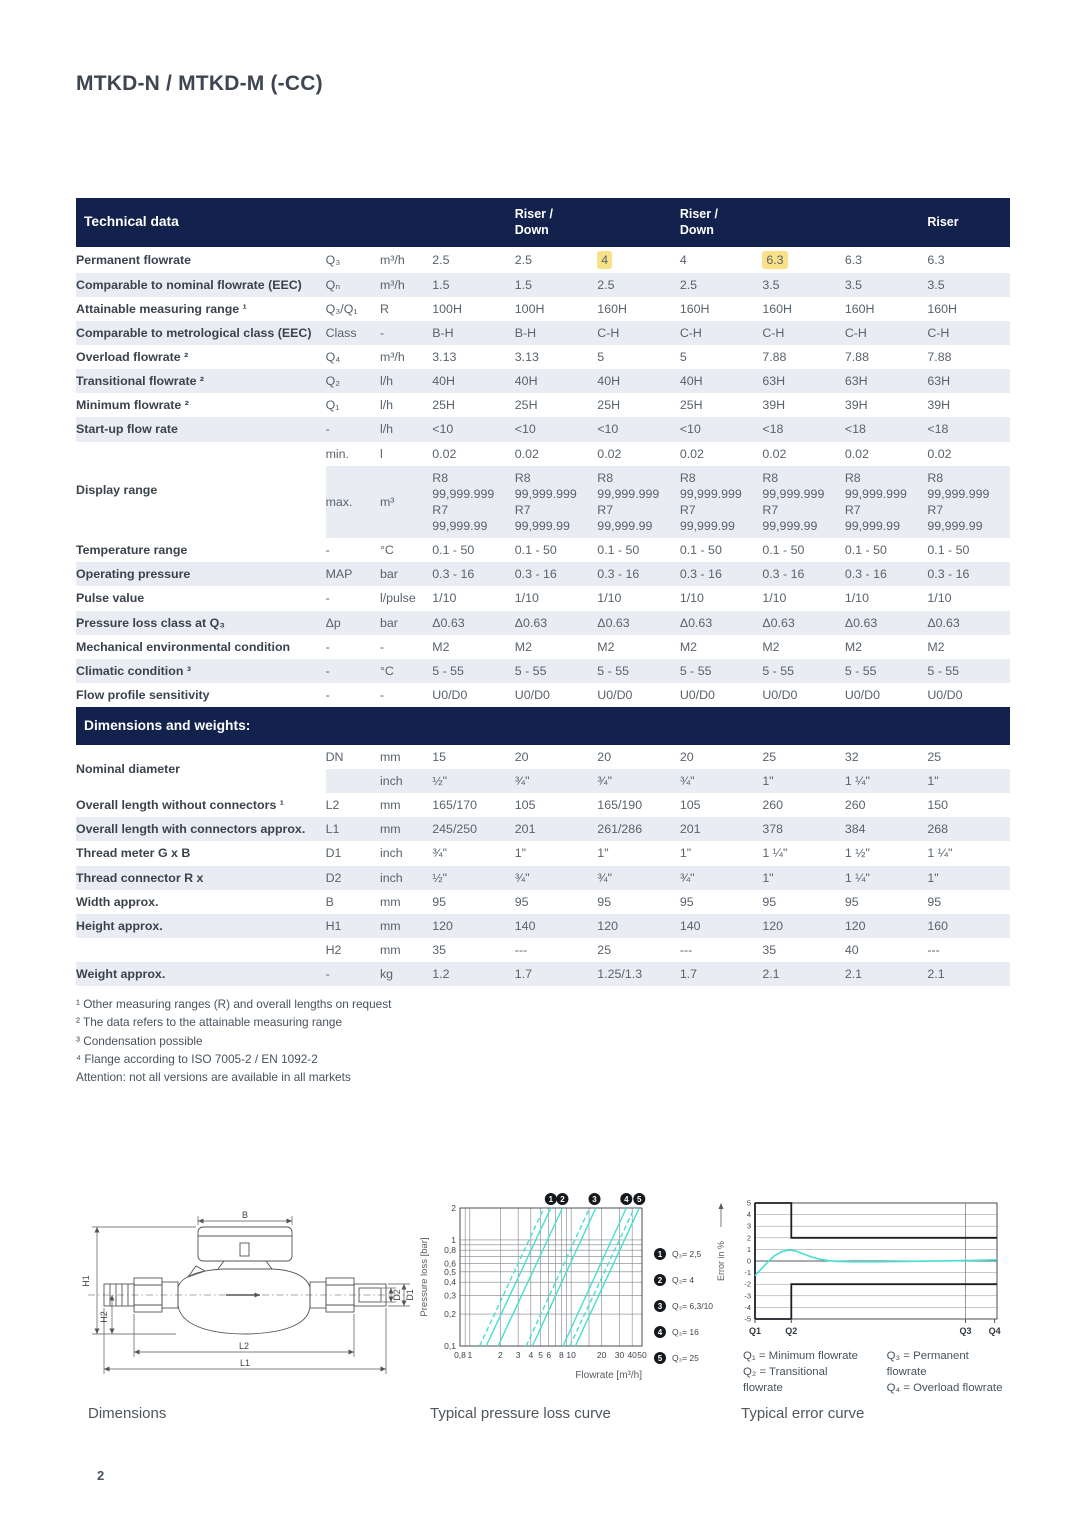  What do you see at coordinates (352, 381) in the screenshot?
I see `row-symbol: Q₂` at bounding box center [352, 381].